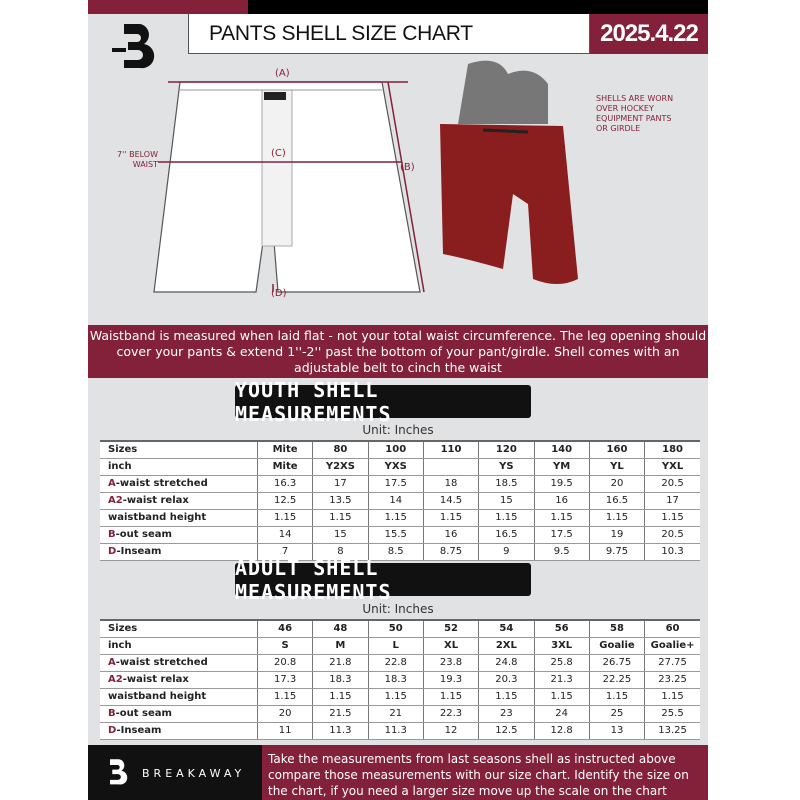  I want to click on table-cell: 16, so click(561, 501).